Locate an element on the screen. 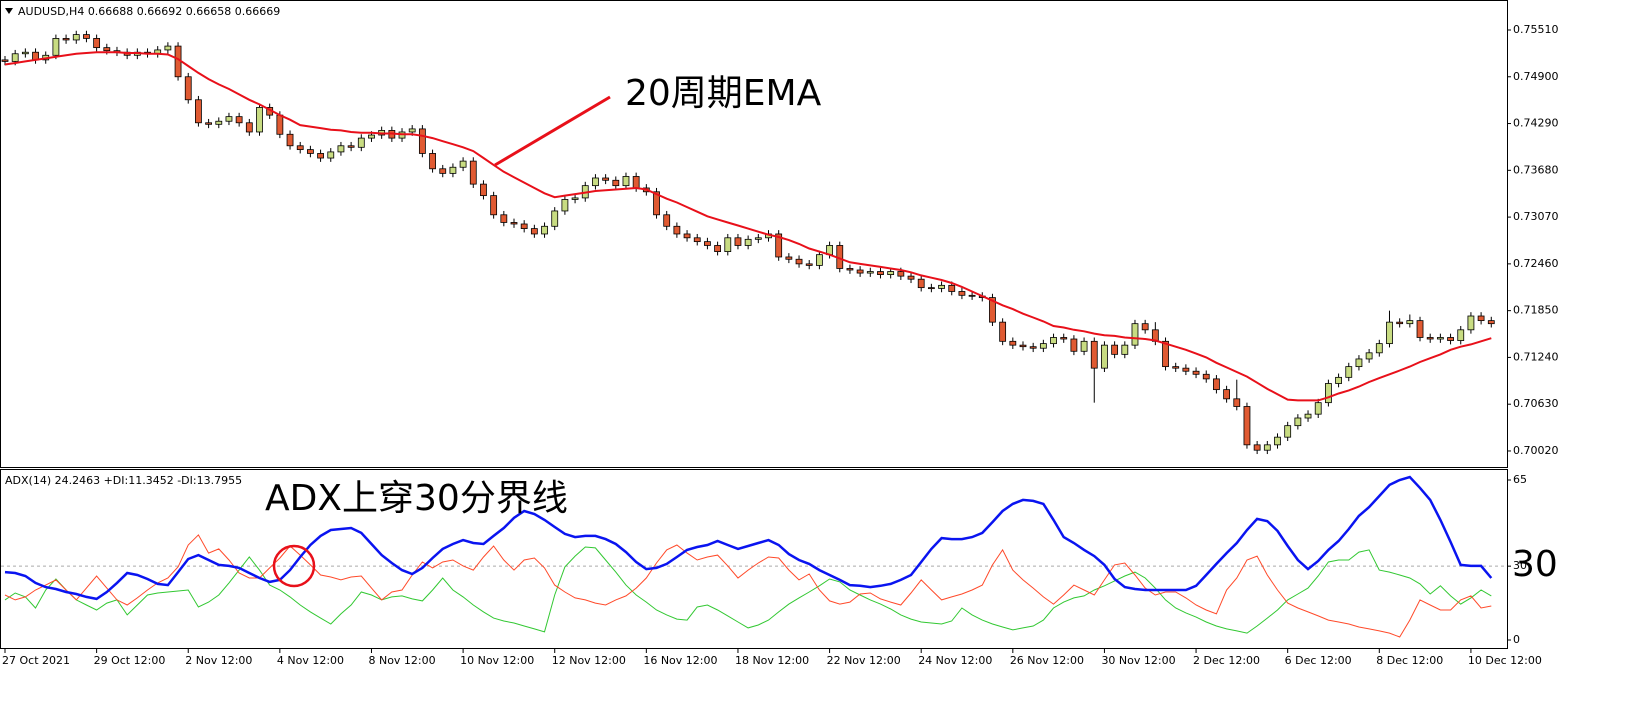 The width and height of the screenshot is (1643, 705). x-tick-label: 10 Nov 12:00 is located at coordinates (497, 660).